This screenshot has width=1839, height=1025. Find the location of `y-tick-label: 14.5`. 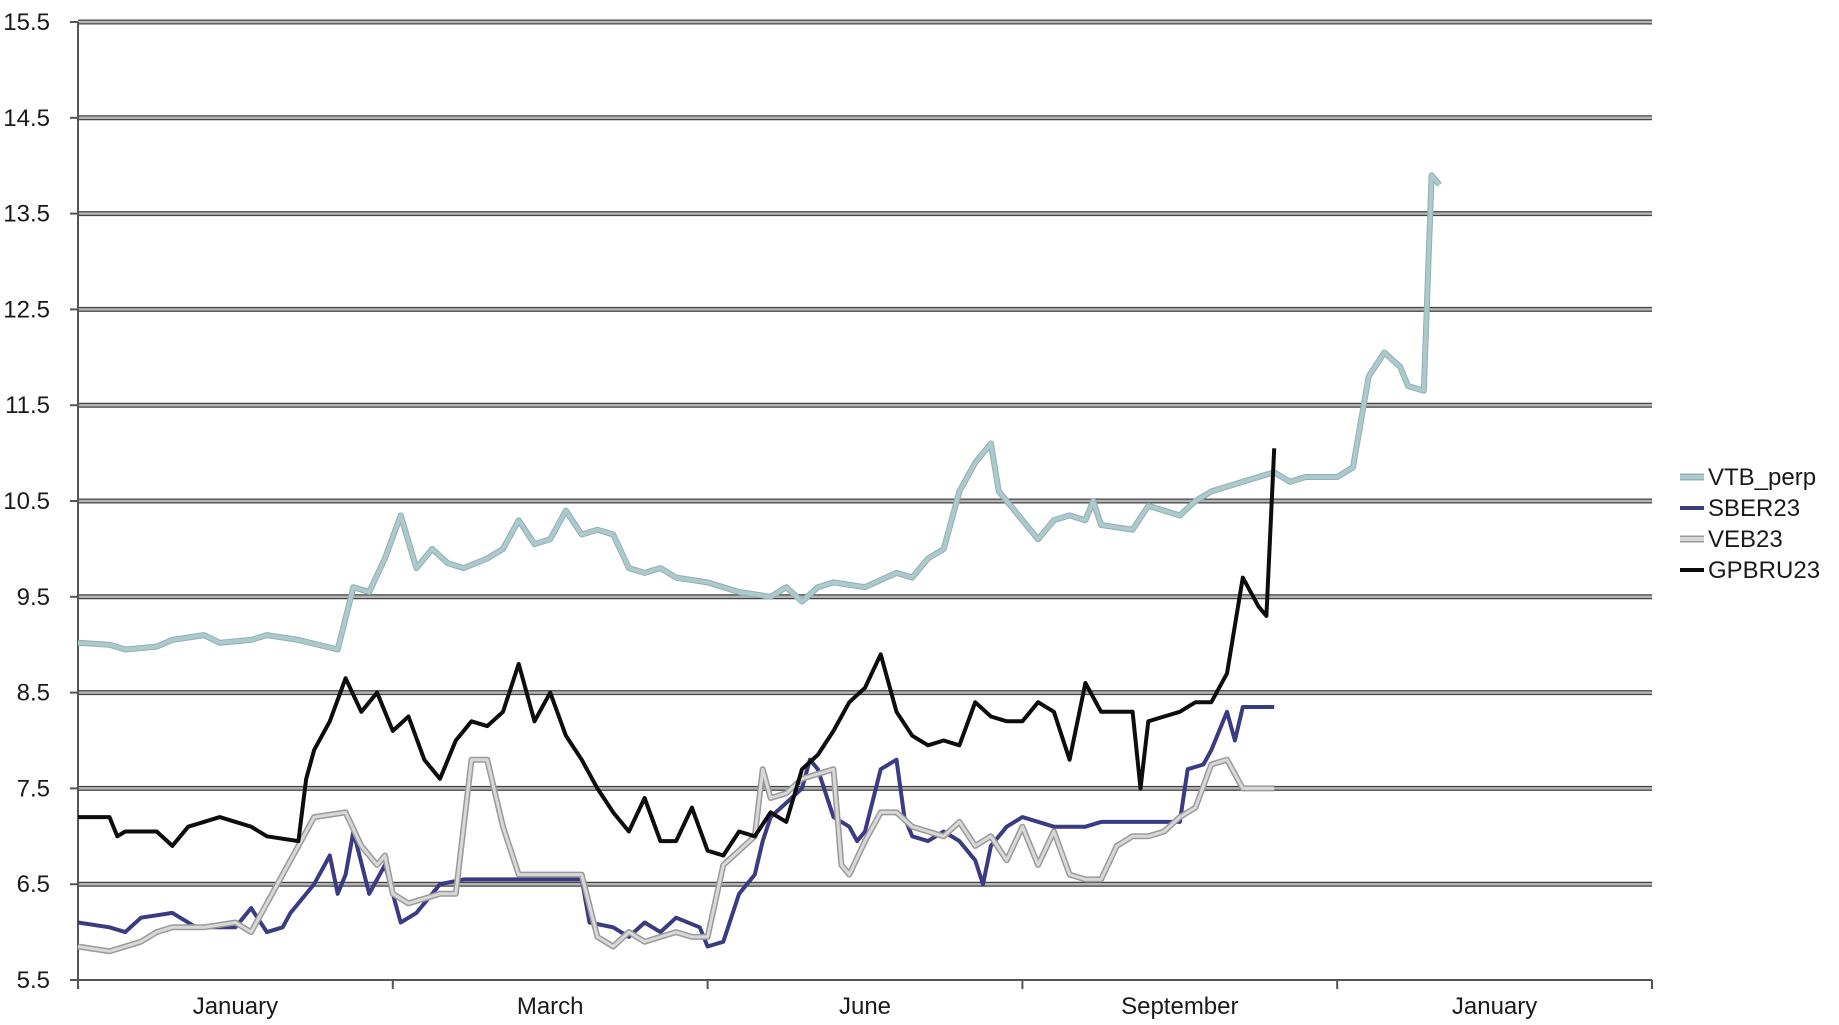

y-tick-label: 14.5 is located at coordinates (26, 118).